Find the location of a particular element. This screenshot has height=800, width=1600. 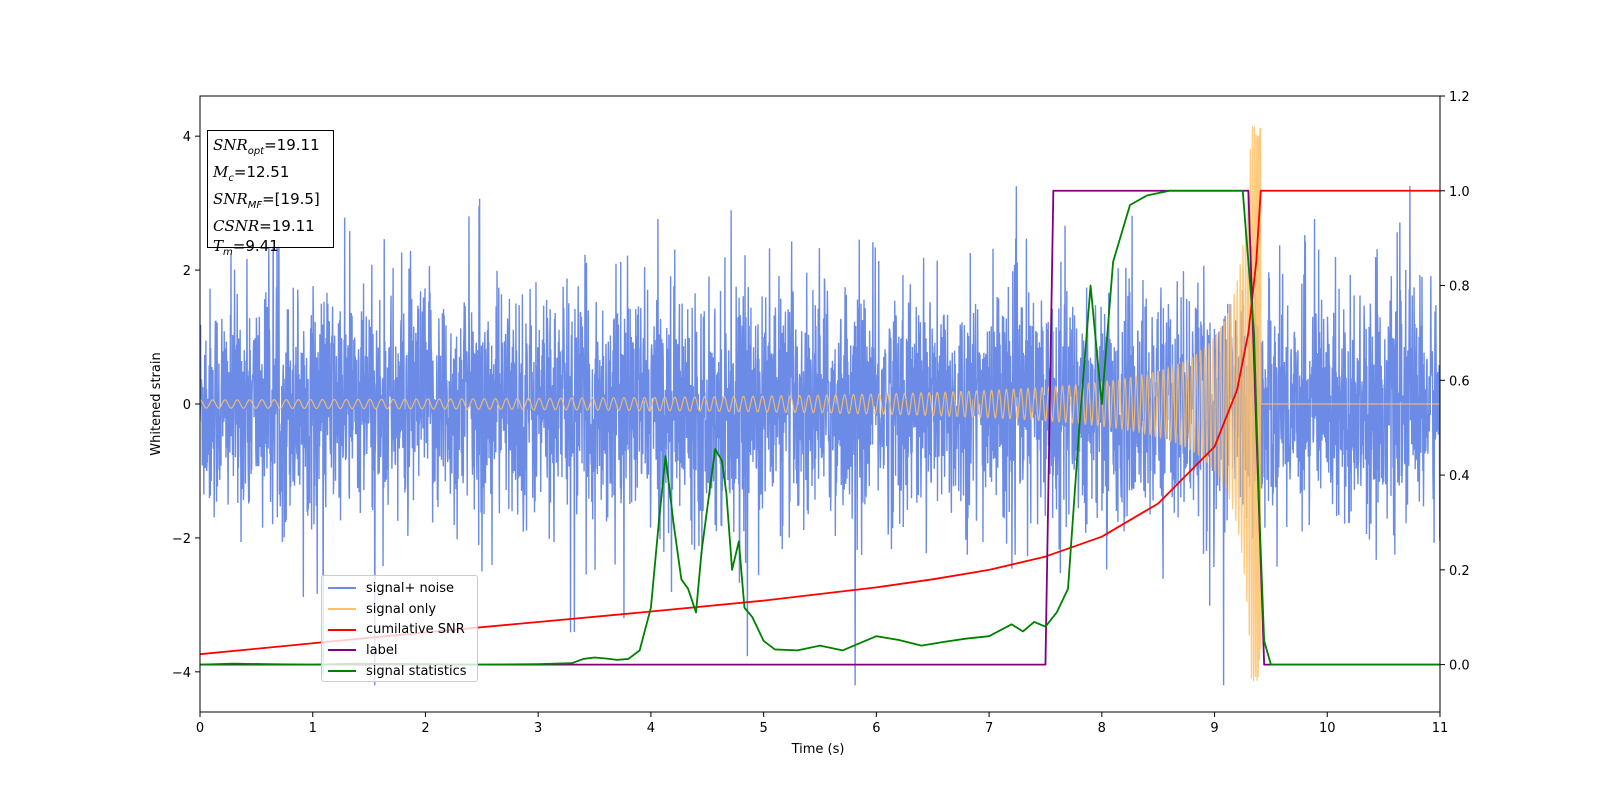

legend-label: signal statistics is located at coordinates (416, 671).